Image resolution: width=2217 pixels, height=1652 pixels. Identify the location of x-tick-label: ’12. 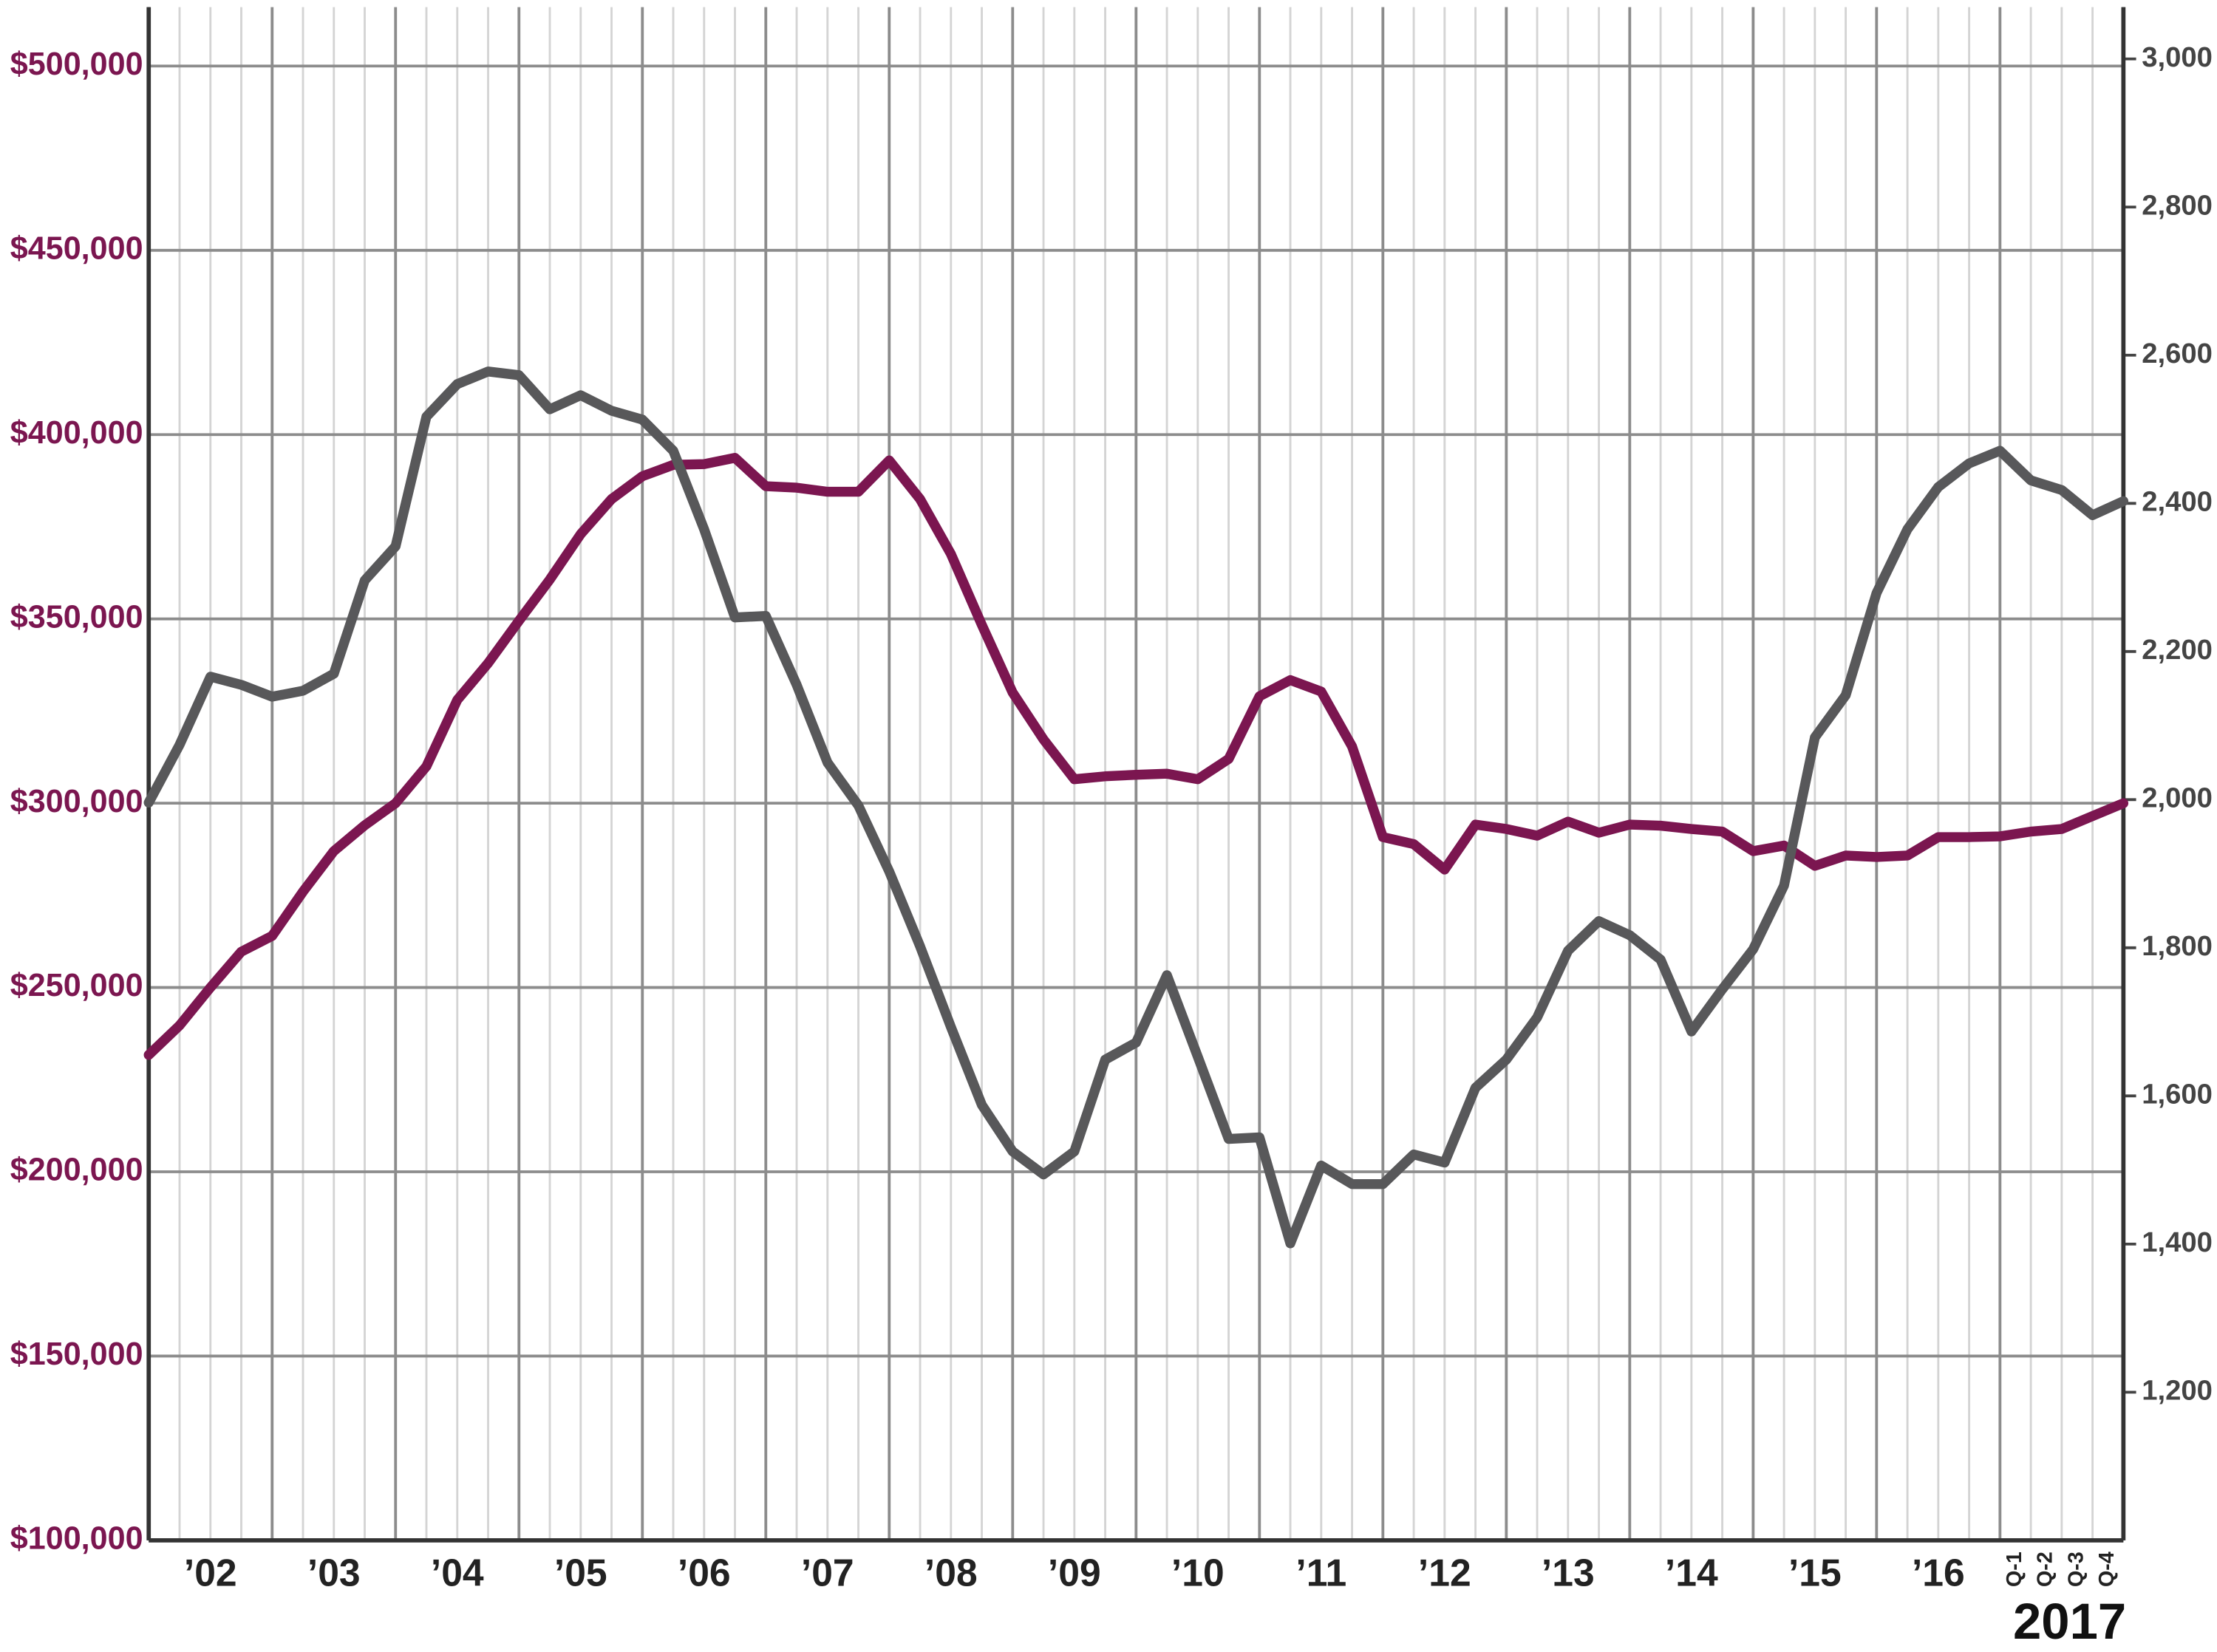
(1444, 1572).